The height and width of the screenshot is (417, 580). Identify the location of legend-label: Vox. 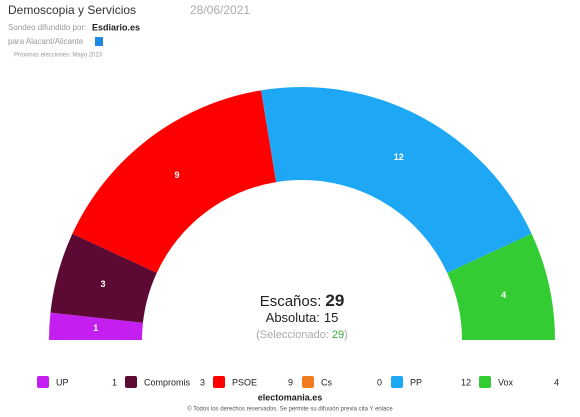
(506, 382).